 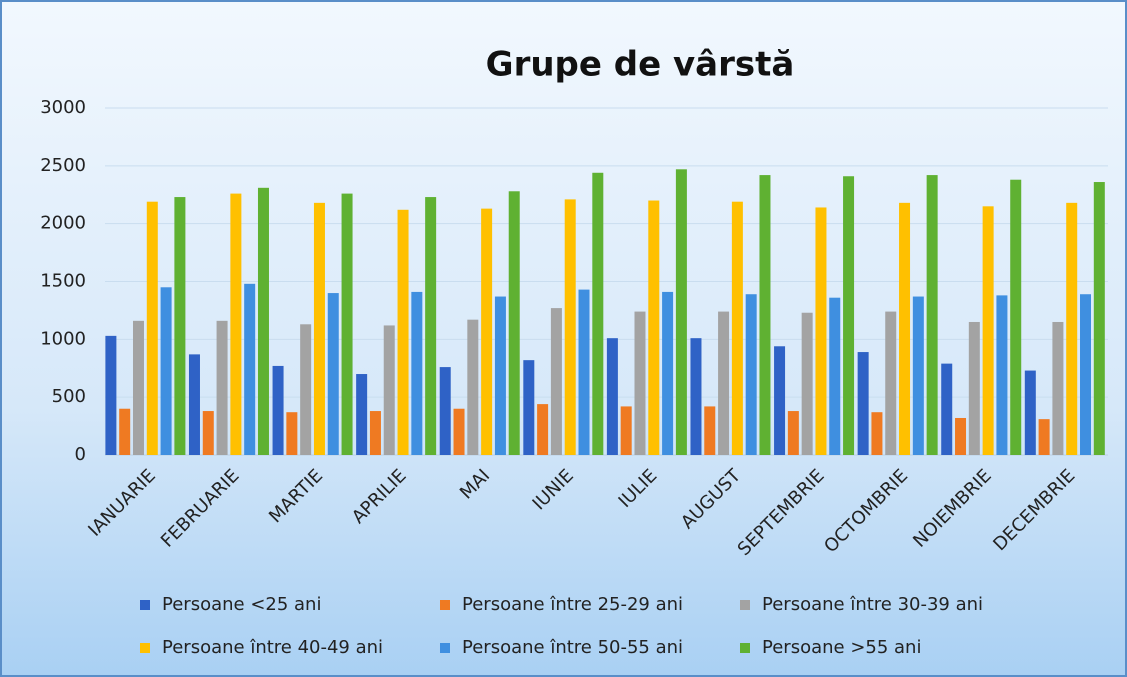 I want to click on legend-label: Persoane între 50-55 ani, so click(x=572, y=647).